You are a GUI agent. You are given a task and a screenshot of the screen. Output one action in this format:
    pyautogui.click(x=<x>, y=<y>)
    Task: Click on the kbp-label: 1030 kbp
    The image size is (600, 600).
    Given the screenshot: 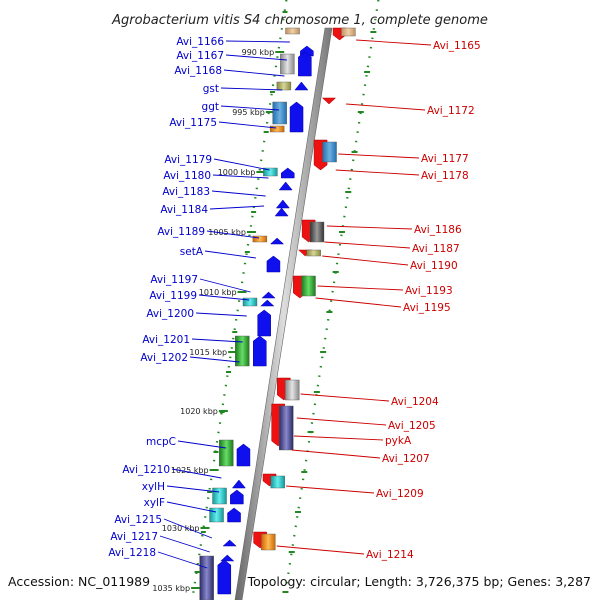 What is the action you would take?
    pyautogui.click(x=181, y=528)
    